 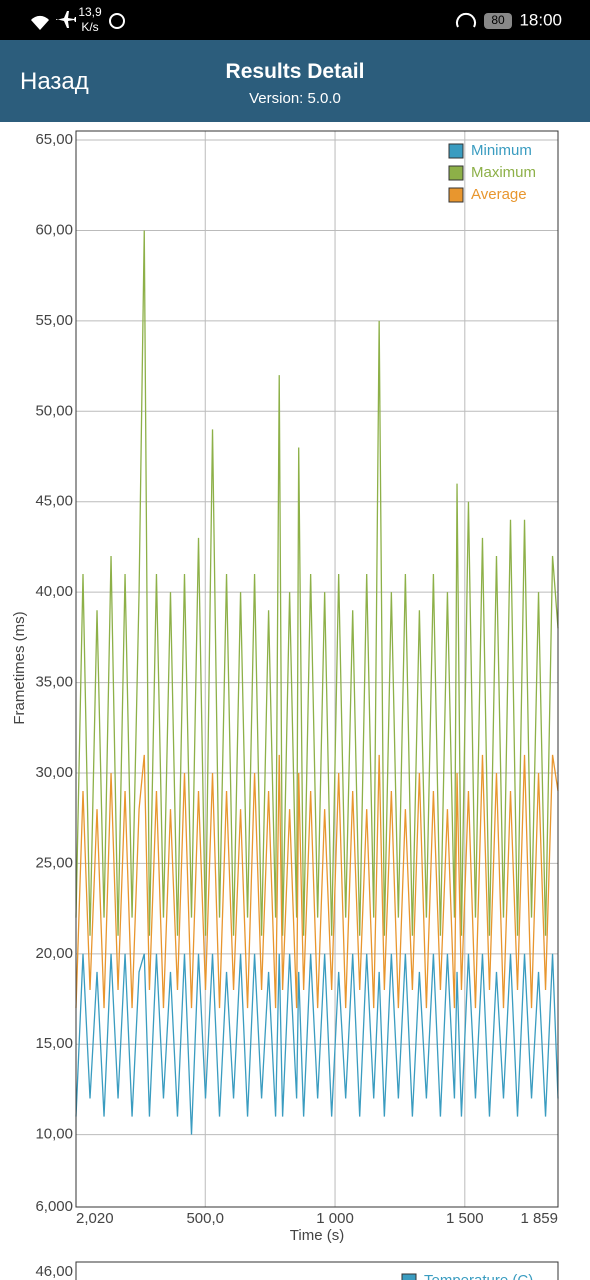 What do you see at coordinates (54, 953) in the screenshot?
I see `y-tick-label: 20,00` at bounding box center [54, 953].